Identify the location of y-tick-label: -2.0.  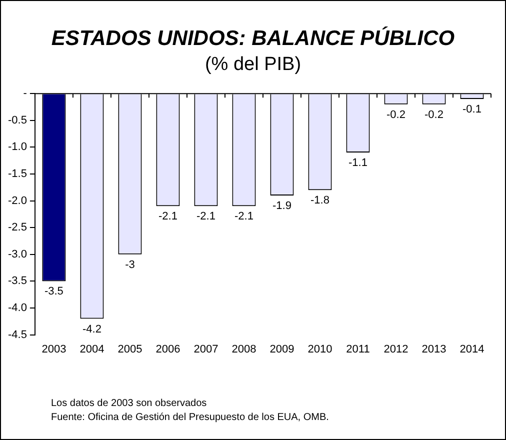
(17, 200).